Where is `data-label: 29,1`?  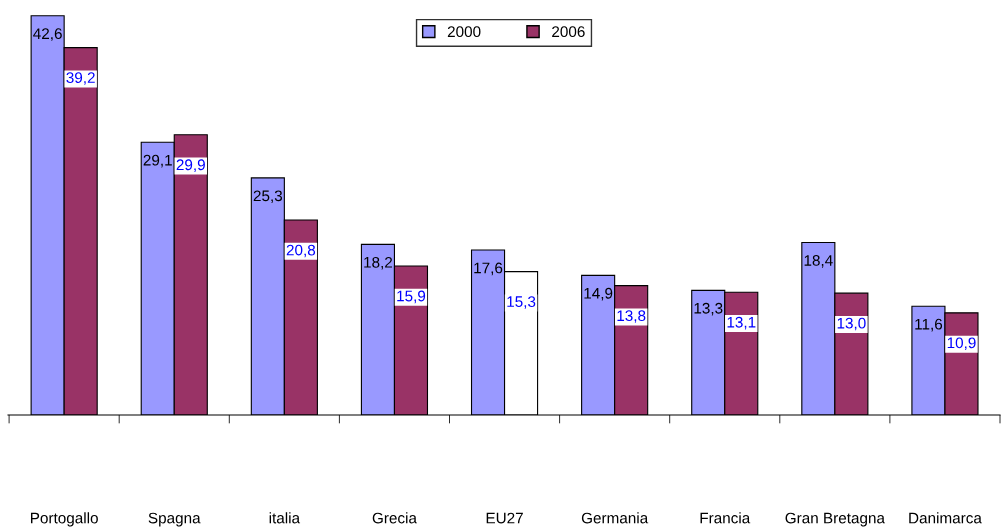 data-label: 29,1 is located at coordinates (157, 161).